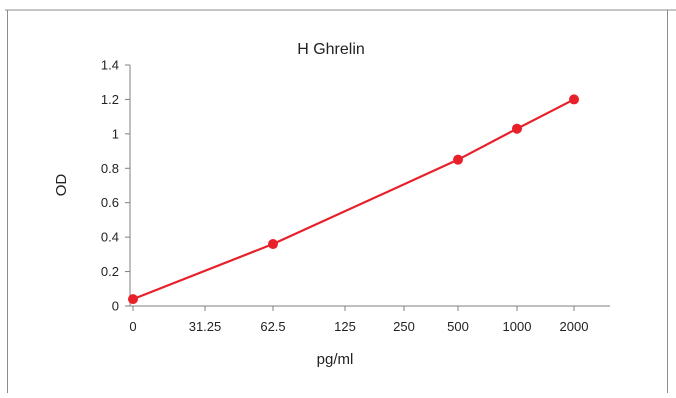  I want to click on x-tick-label: 2000, so click(574, 326).